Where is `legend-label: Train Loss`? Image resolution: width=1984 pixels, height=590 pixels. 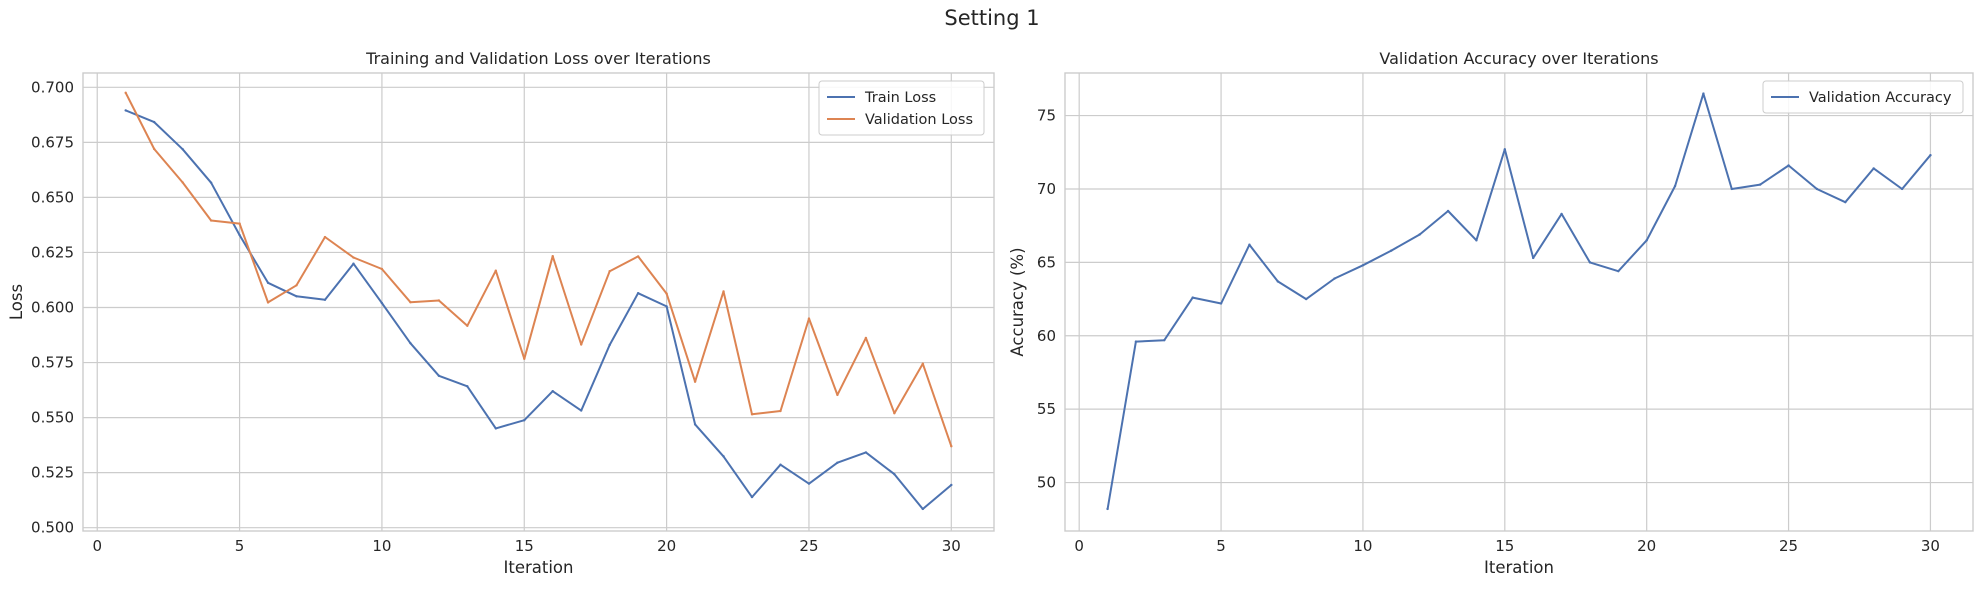 legend-label: Train Loss is located at coordinates (900, 98).